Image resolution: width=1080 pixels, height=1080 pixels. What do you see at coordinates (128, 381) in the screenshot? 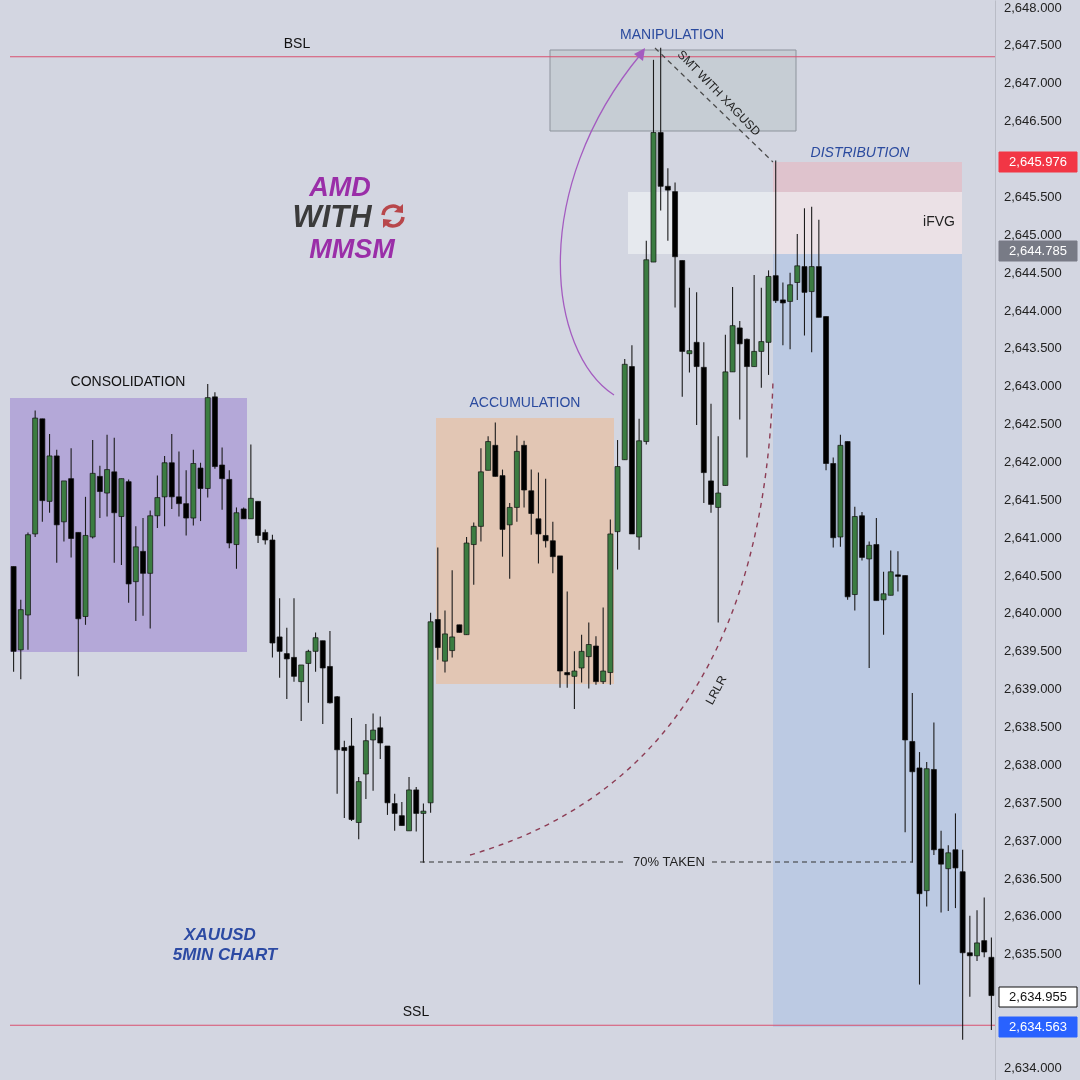
I see `annotation: CONSOLIDATION` at bounding box center [128, 381].